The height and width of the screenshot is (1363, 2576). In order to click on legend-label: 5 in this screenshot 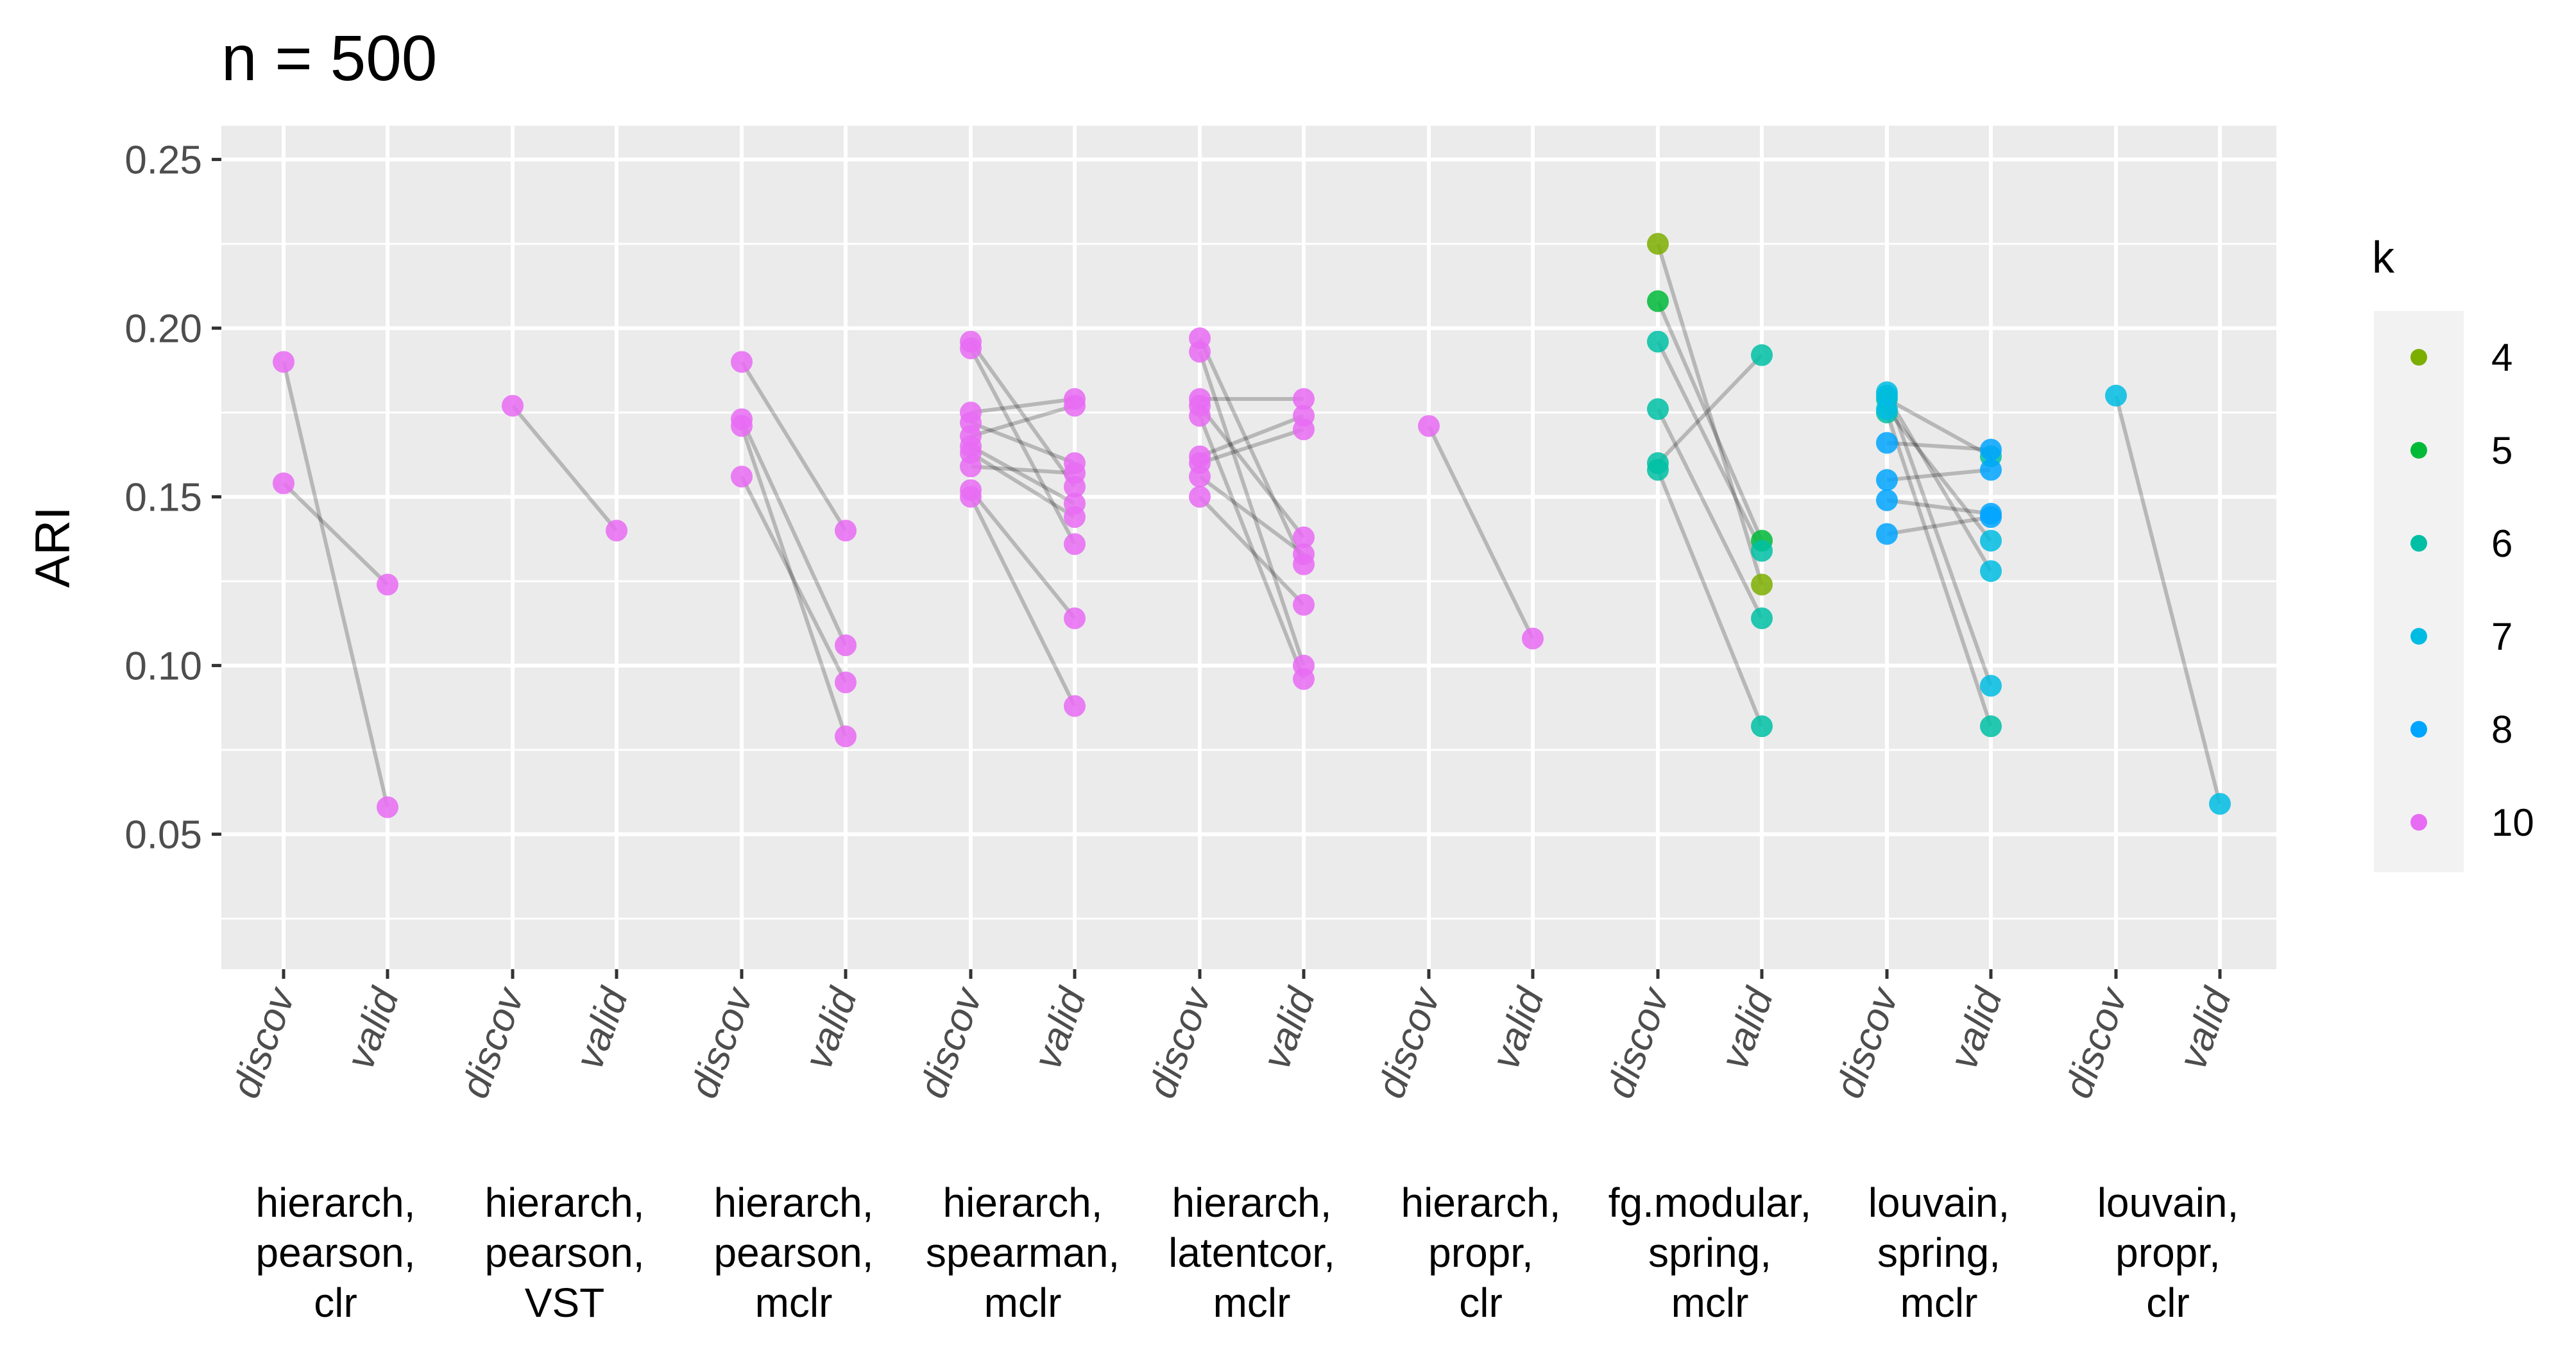, I will do `click(2501, 450)`.